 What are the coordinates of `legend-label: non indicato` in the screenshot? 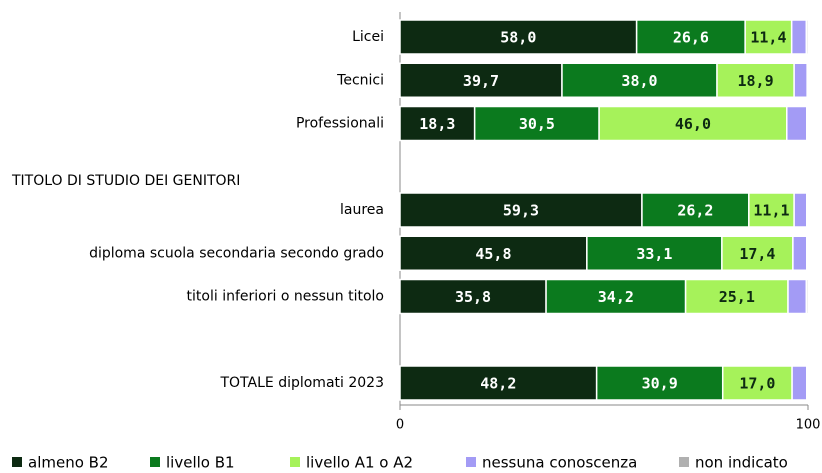 It's located at (741, 463).